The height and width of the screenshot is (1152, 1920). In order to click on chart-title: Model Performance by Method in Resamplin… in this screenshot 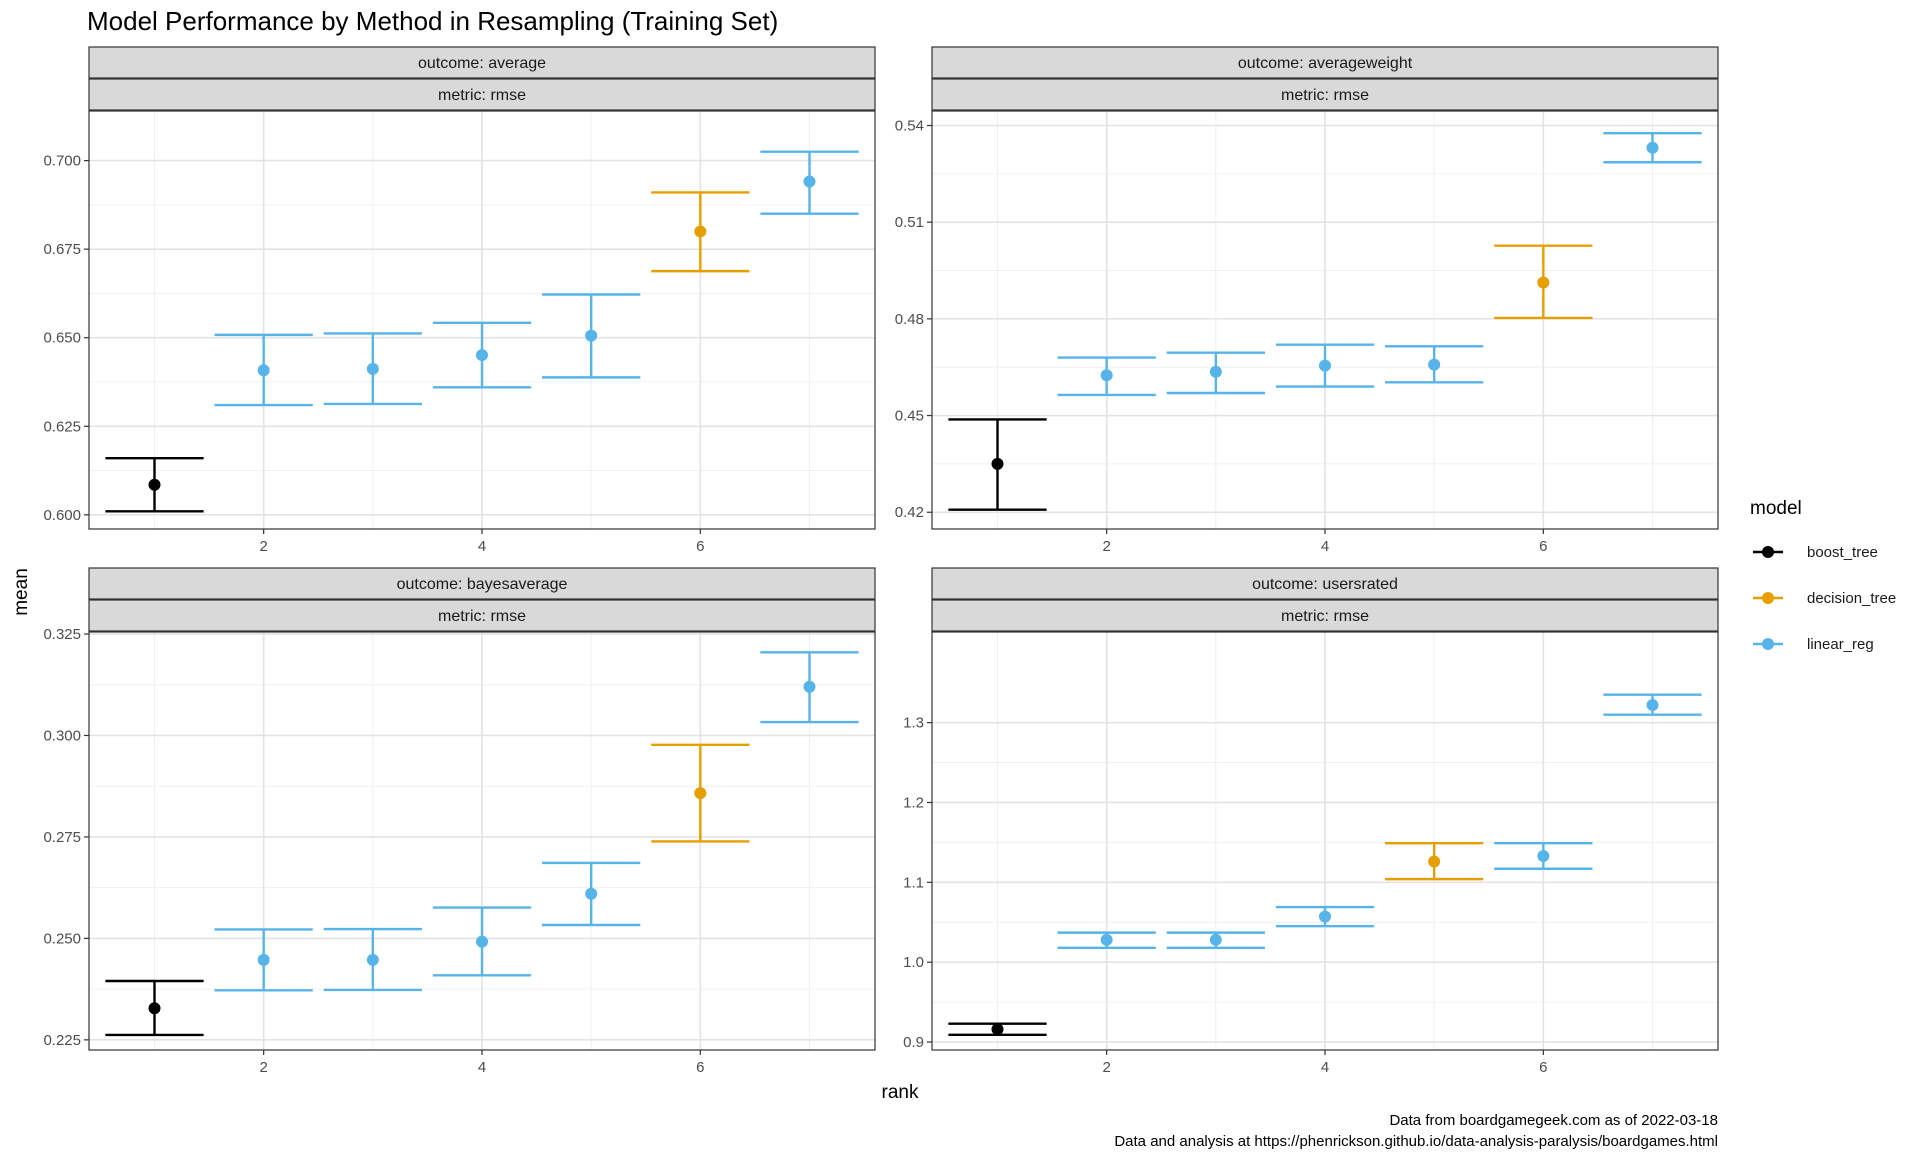, I will do `click(432, 21)`.